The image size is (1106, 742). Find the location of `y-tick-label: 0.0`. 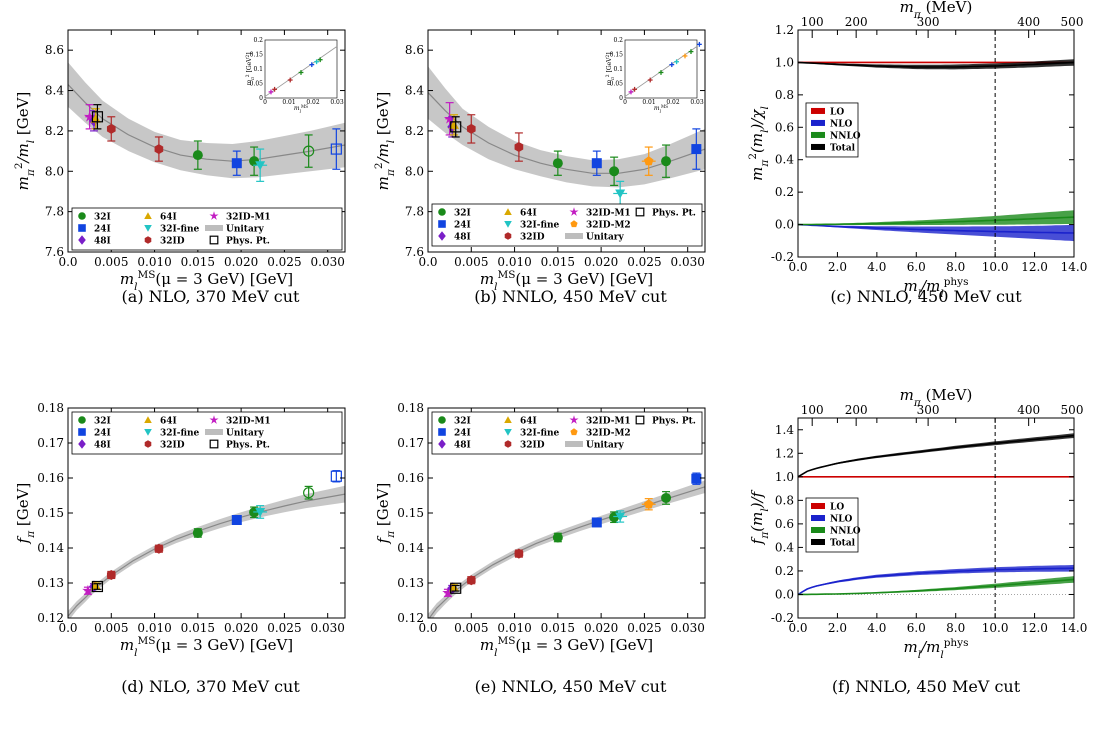

y-tick-label: 0.0 is located at coordinates (784, 594).